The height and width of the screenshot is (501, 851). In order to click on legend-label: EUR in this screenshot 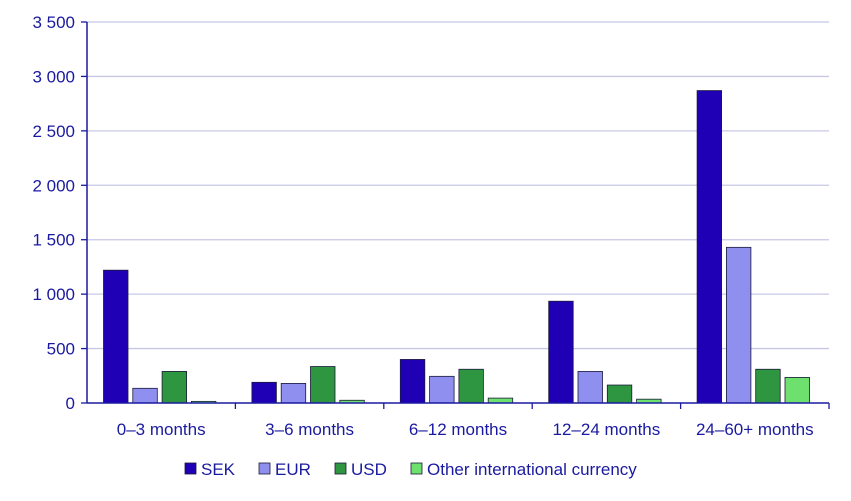, I will do `click(293, 469)`.